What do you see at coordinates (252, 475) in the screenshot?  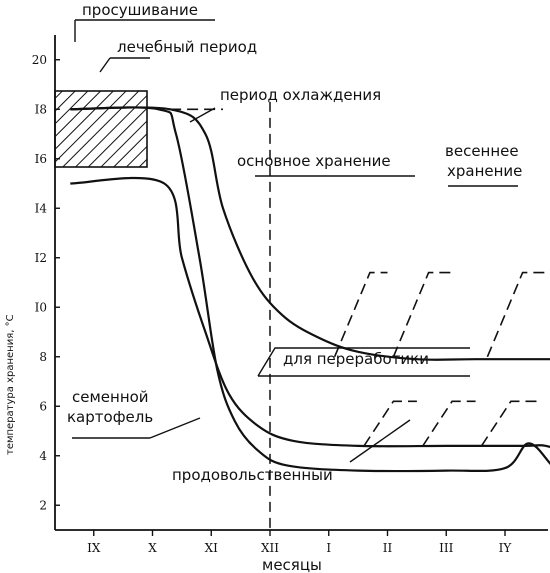 I see `annotation-food: продовольственный` at bounding box center [252, 475].